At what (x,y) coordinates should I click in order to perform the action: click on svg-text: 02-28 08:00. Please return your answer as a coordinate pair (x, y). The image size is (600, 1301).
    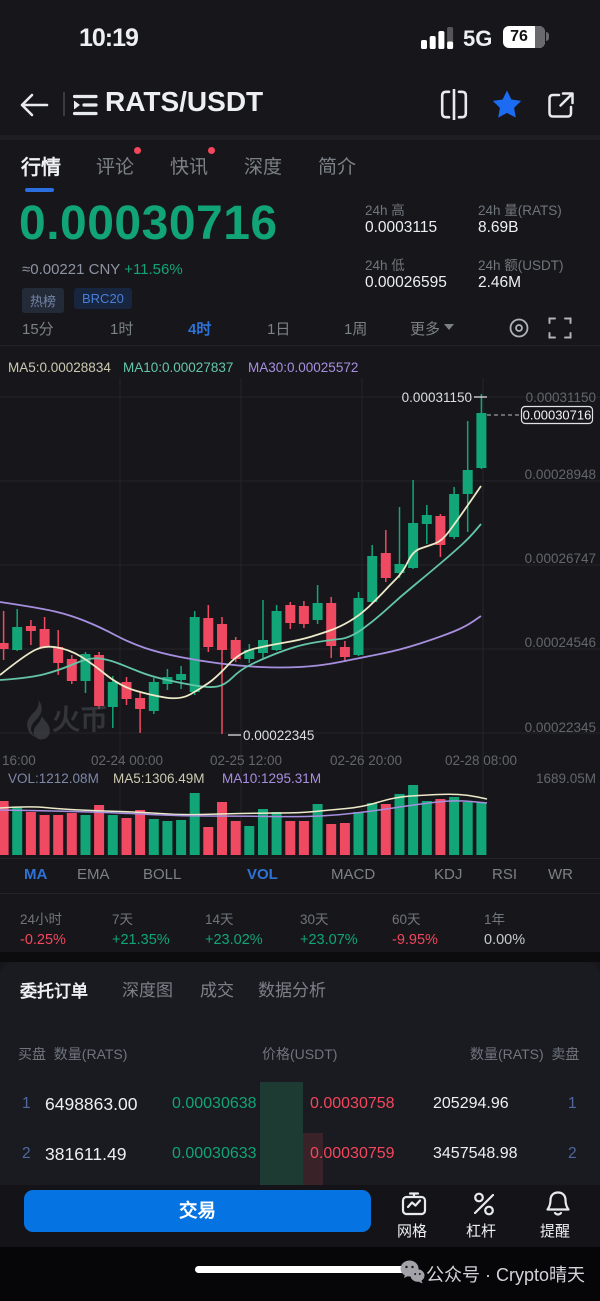
    Looking at the image, I should click on (481, 760).